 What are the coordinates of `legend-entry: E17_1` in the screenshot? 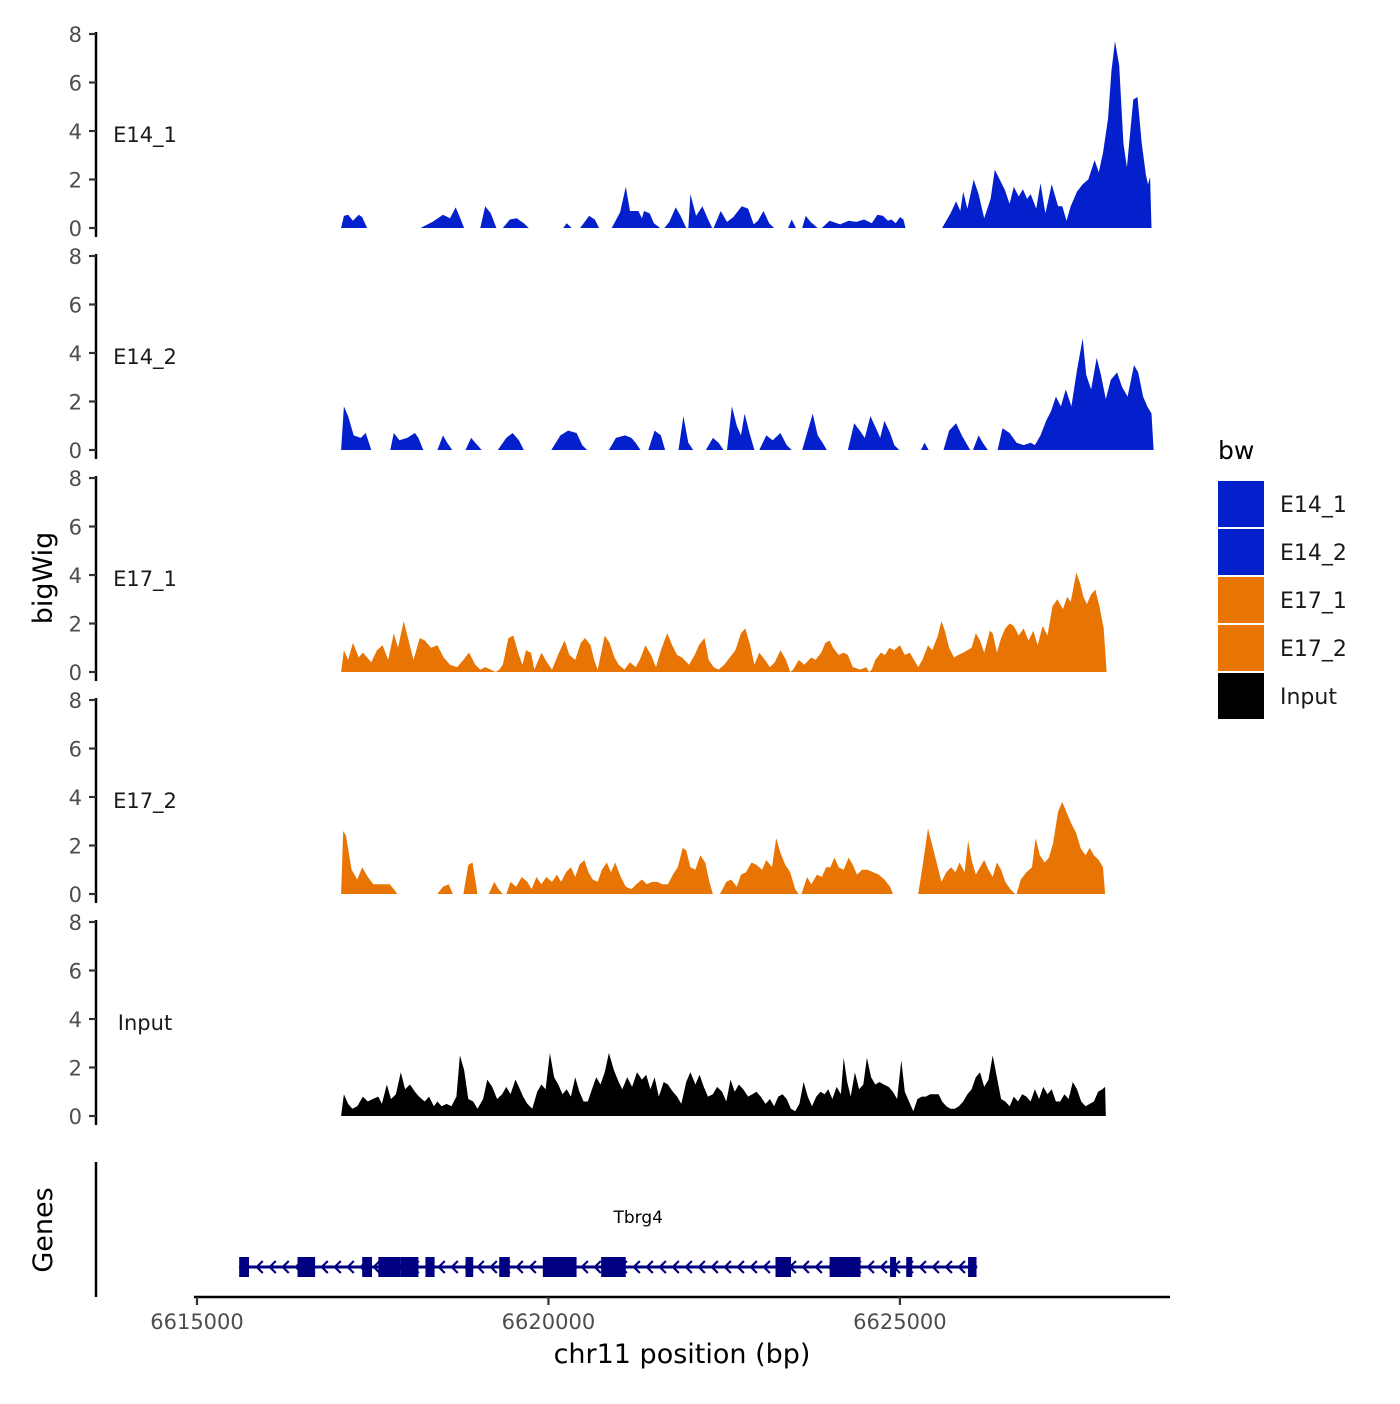 It's located at (1282, 600).